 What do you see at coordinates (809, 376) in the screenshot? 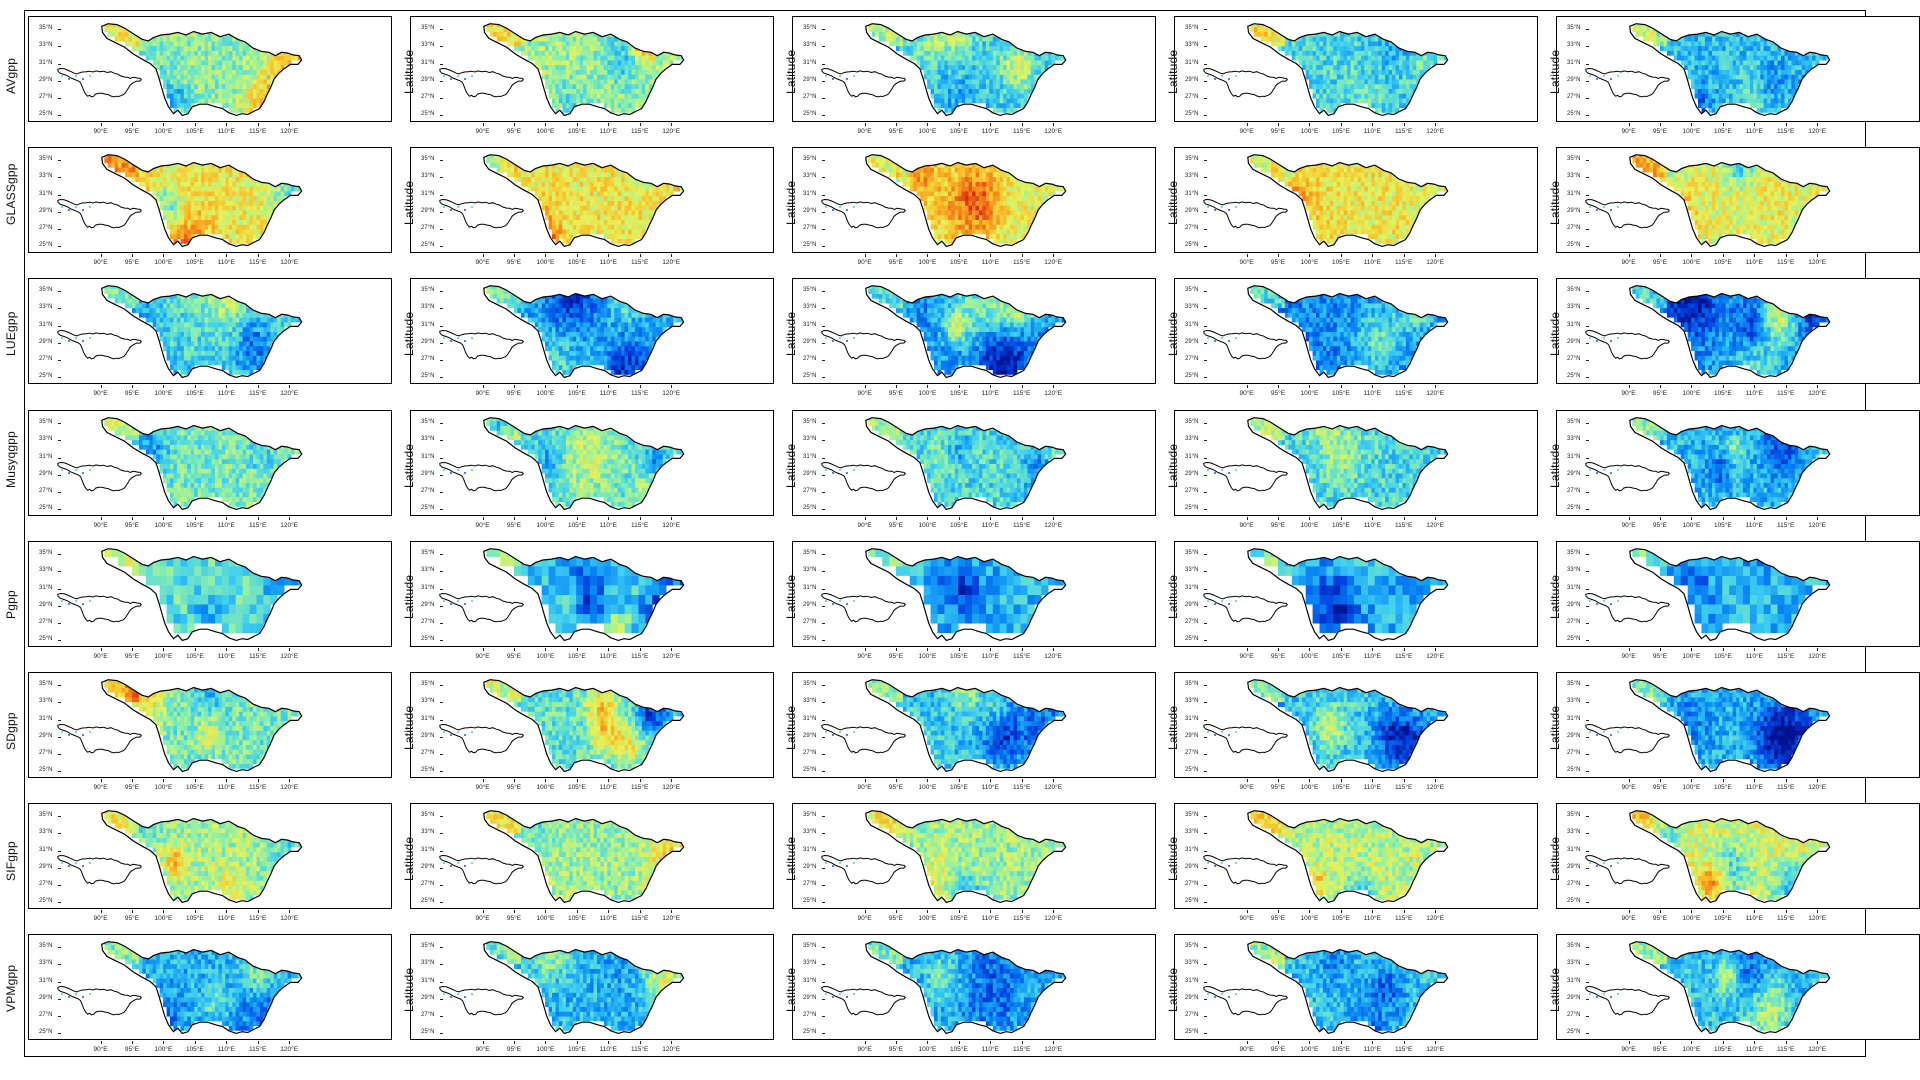
I see `lat-tick-label: 25°N` at bounding box center [809, 376].